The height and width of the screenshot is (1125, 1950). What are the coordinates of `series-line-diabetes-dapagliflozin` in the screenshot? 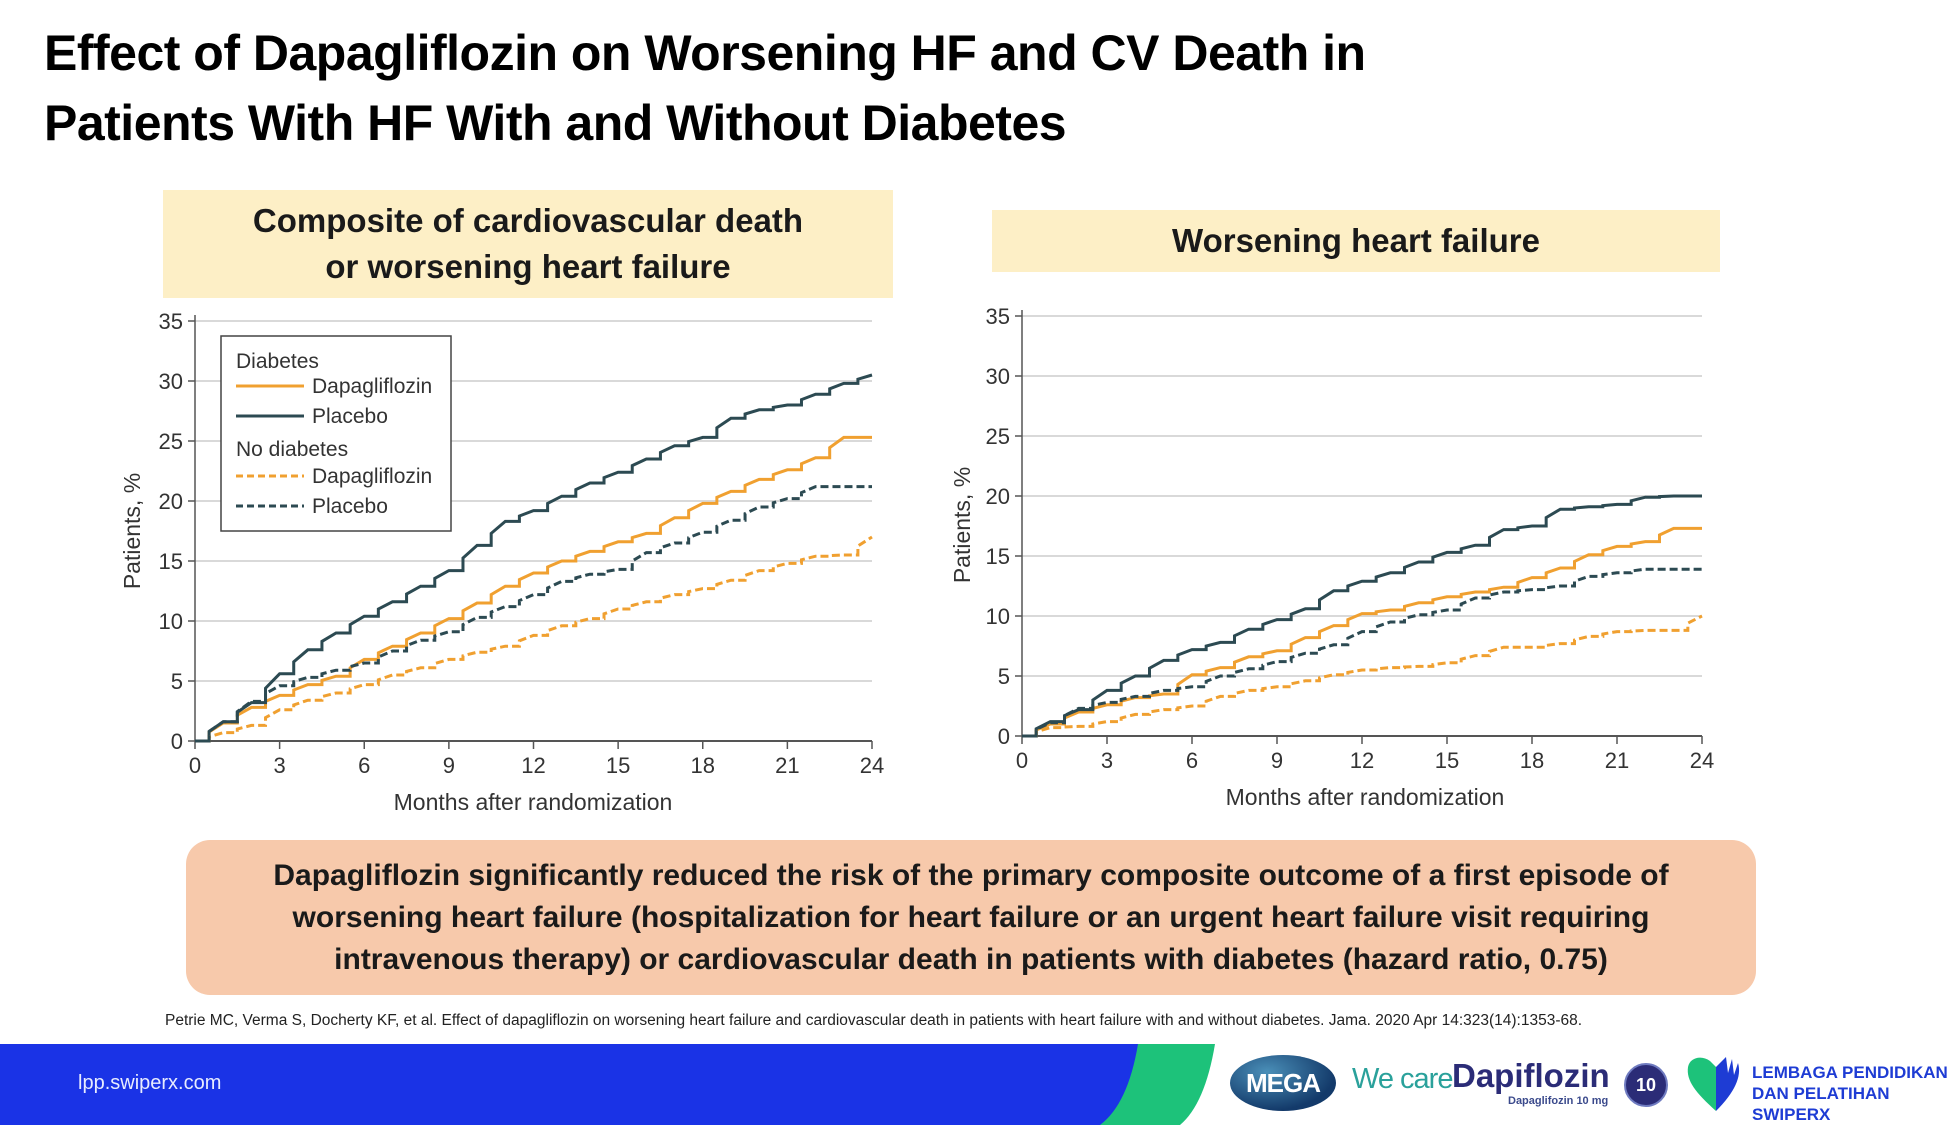 It's located at (533, 589).